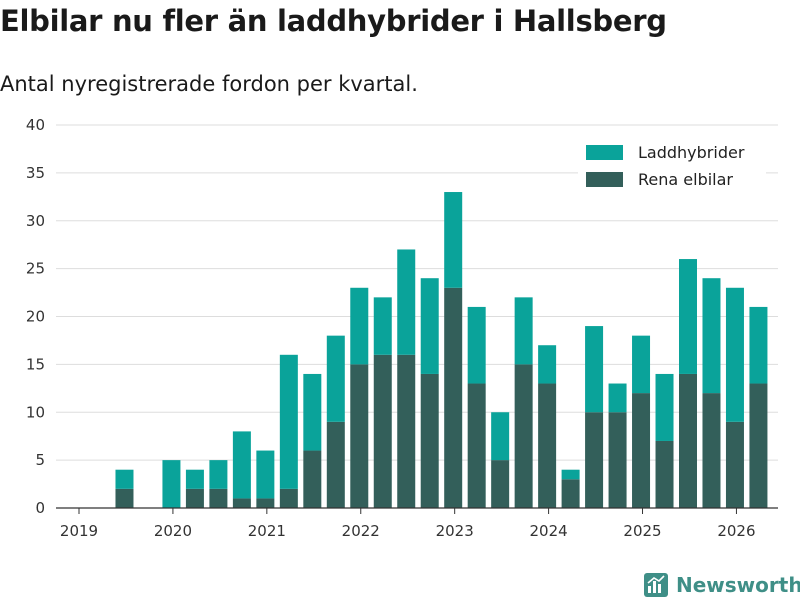 This screenshot has height=600, width=800. Describe the element at coordinates (35, 125) in the screenshot. I see `y-tick-label: 40` at that location.